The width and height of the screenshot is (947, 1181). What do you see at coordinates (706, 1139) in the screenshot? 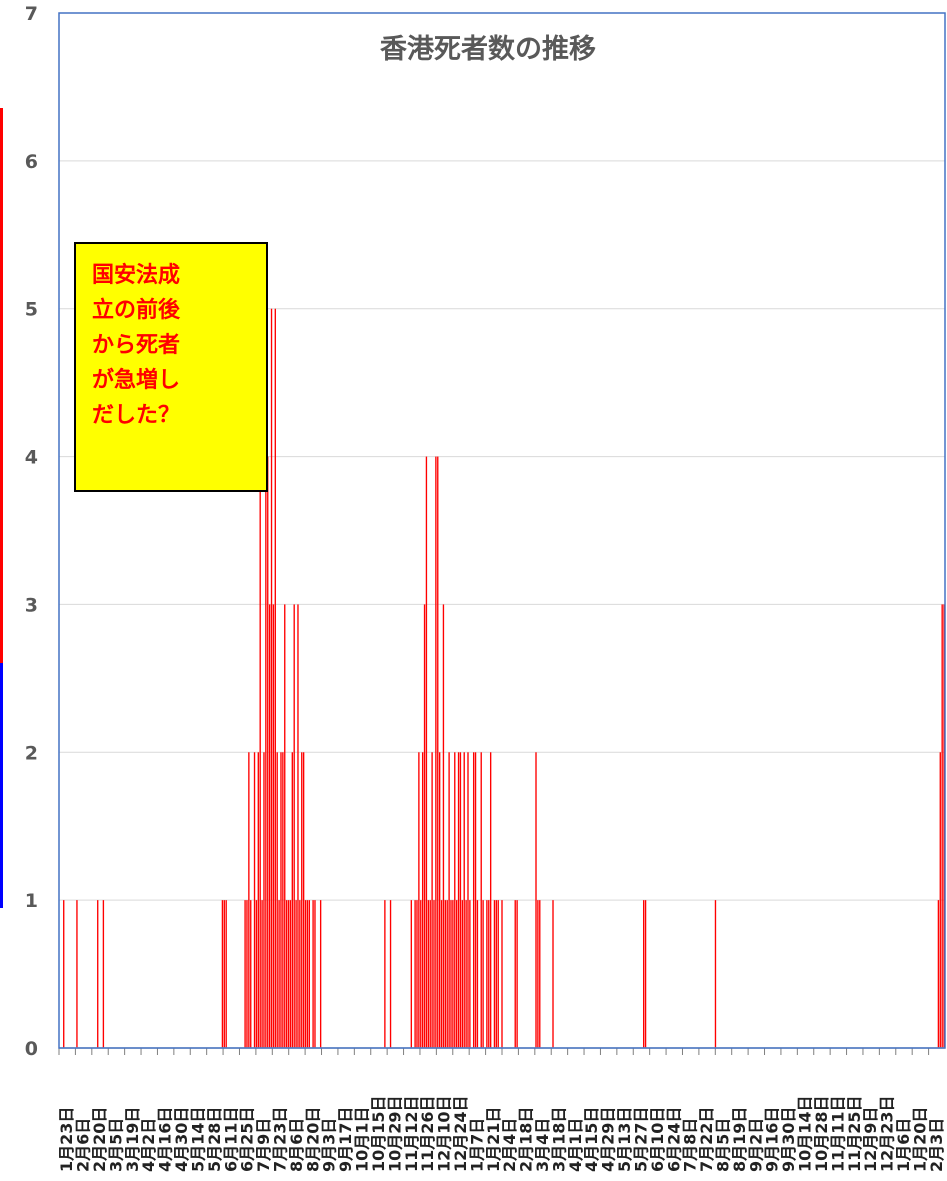
I see `x-tick-label: 7月22日` at bounding box center [706, 1139].